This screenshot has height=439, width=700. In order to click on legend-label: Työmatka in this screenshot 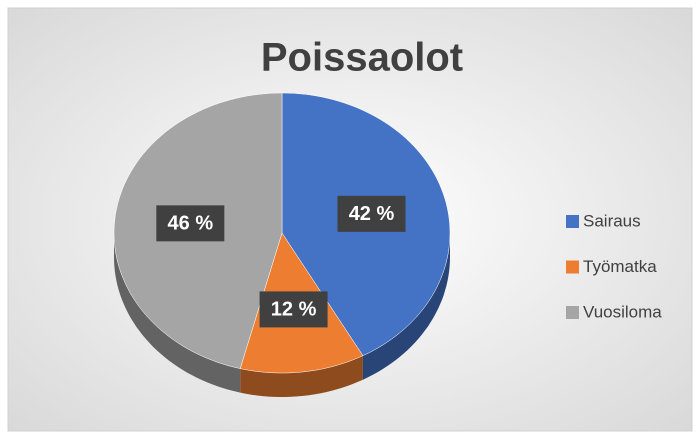, I will do `click(620, 266)`.